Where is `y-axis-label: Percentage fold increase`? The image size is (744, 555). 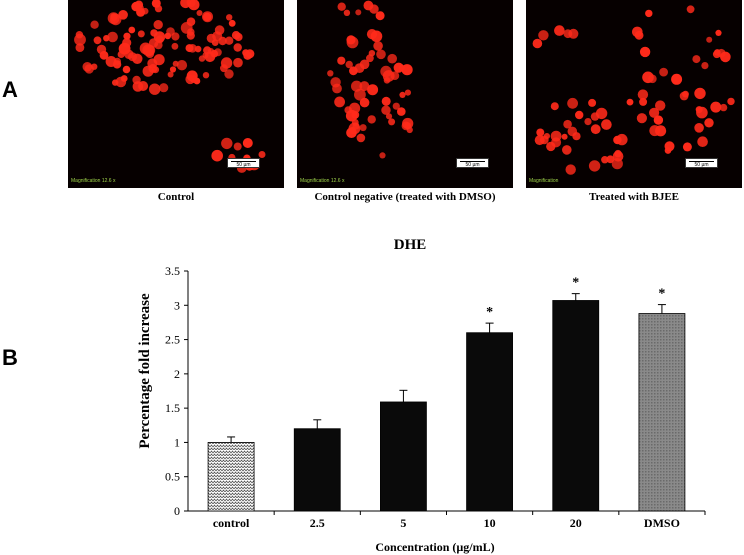 y-axis-label: Percentage fold increase is located at coordinates (145, 371).